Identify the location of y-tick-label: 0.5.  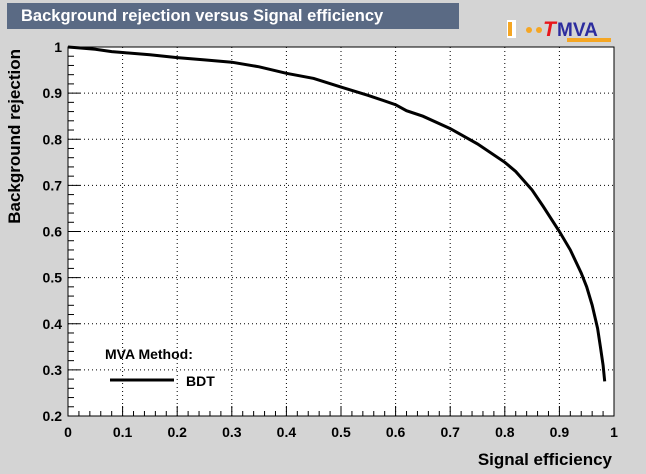
(53, 278).